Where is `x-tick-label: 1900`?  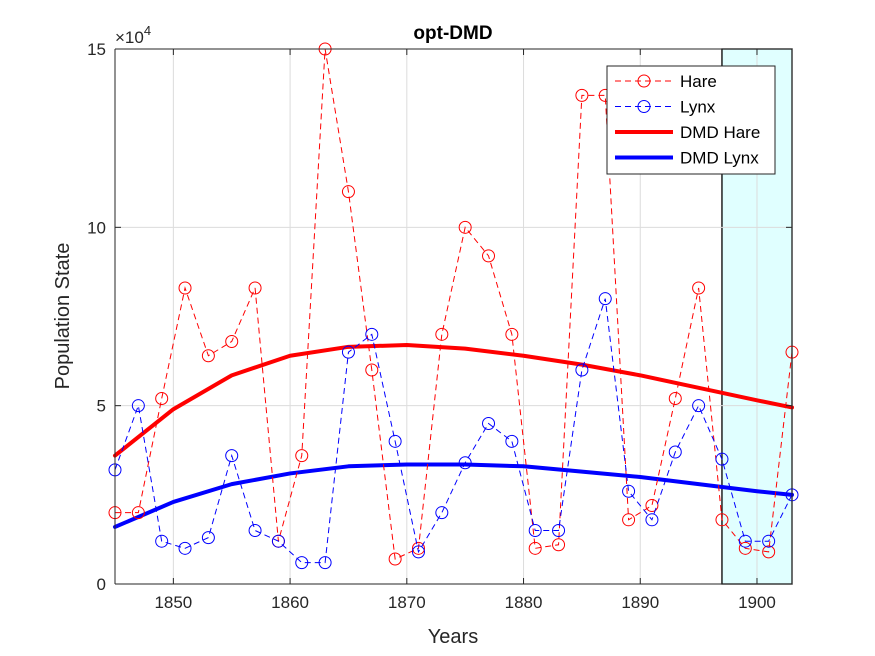
x-tick-label: 1900 is located at coordinates (757, 602).